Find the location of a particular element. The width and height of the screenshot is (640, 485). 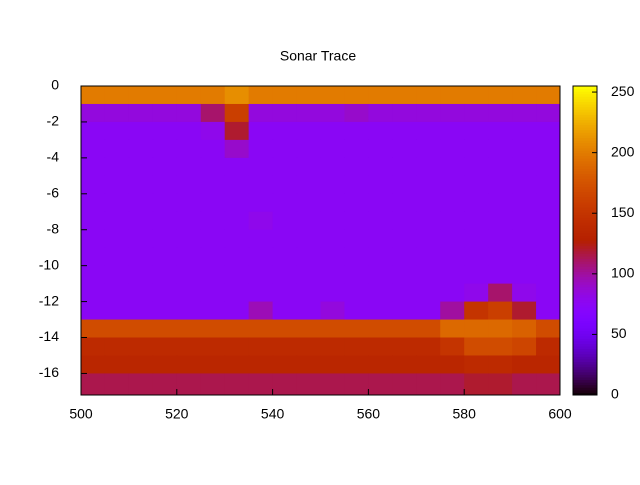

y-tick-label: -6 is located at coordinates (53, 192).